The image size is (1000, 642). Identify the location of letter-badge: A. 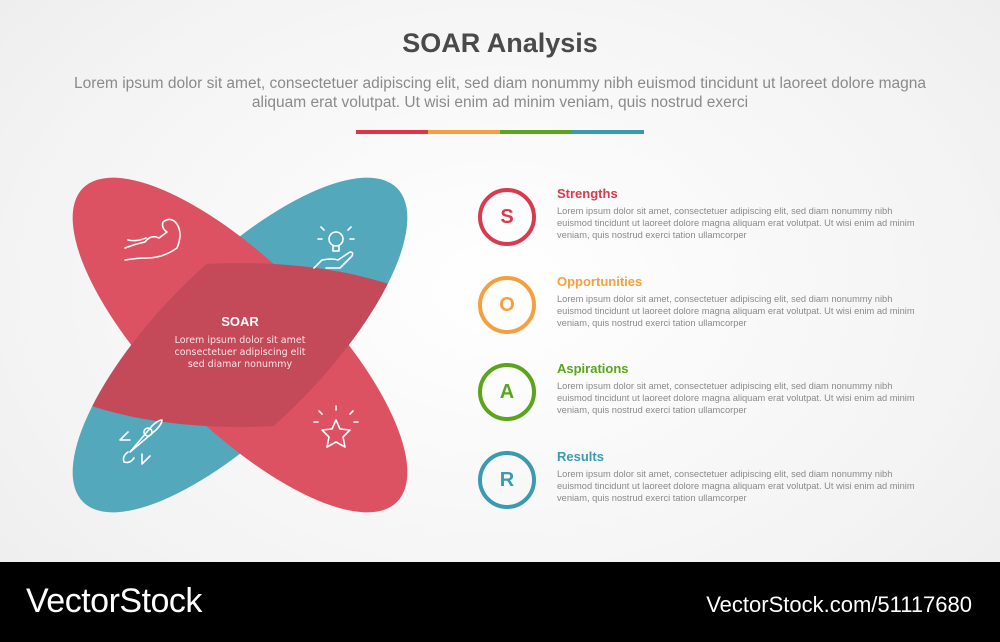
(507, 392).